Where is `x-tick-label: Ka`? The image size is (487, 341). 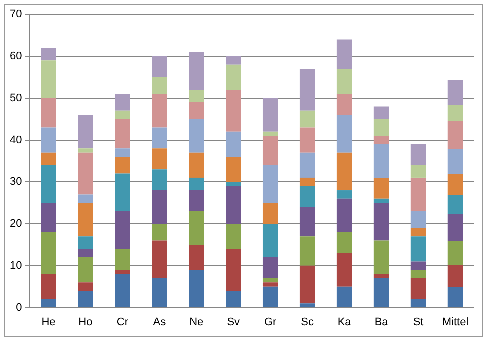 x-tick-label: Ka is located at coordinates (345, 322).